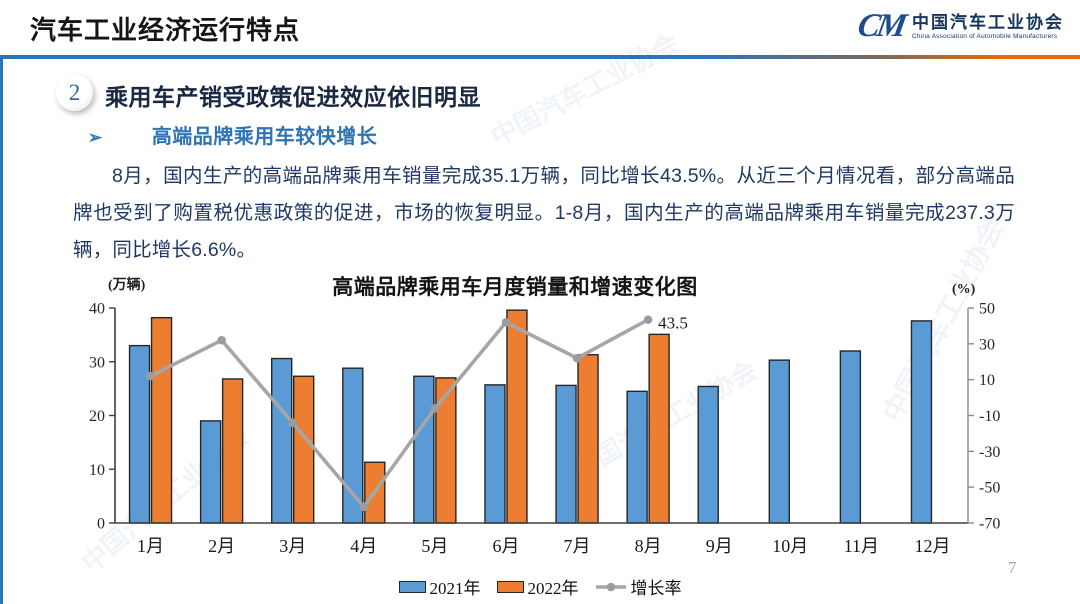  What do you see at coordinates (659, 428) in the screenshot?
I see `bar-2022年-8月` at bounding box center [659, 428].